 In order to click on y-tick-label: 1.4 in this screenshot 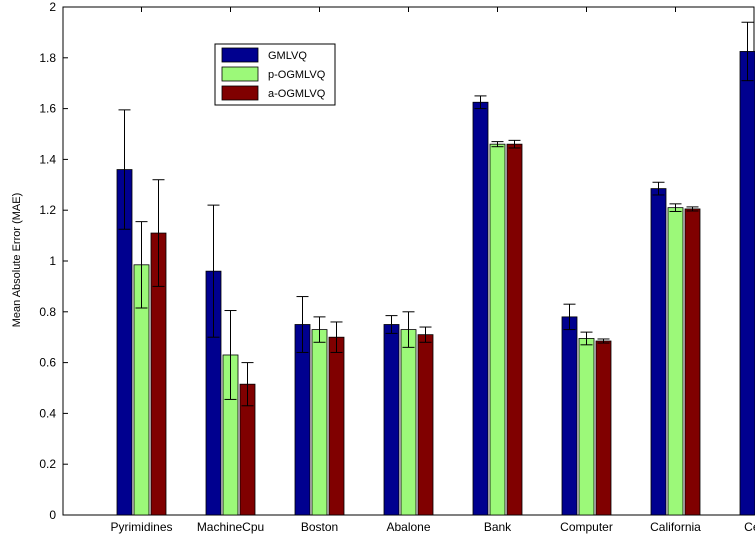, I will do `click(47, 159)`.